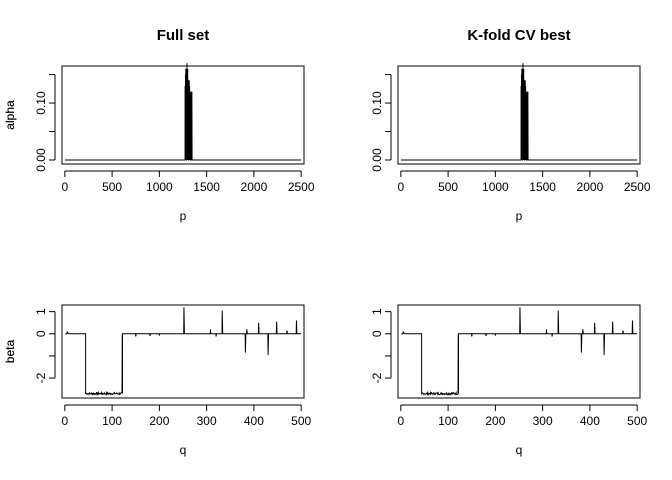 Image resolution: width=672 pixels, height=480 pixels. I want to click on chart-title: Full set, so click(183, 35).